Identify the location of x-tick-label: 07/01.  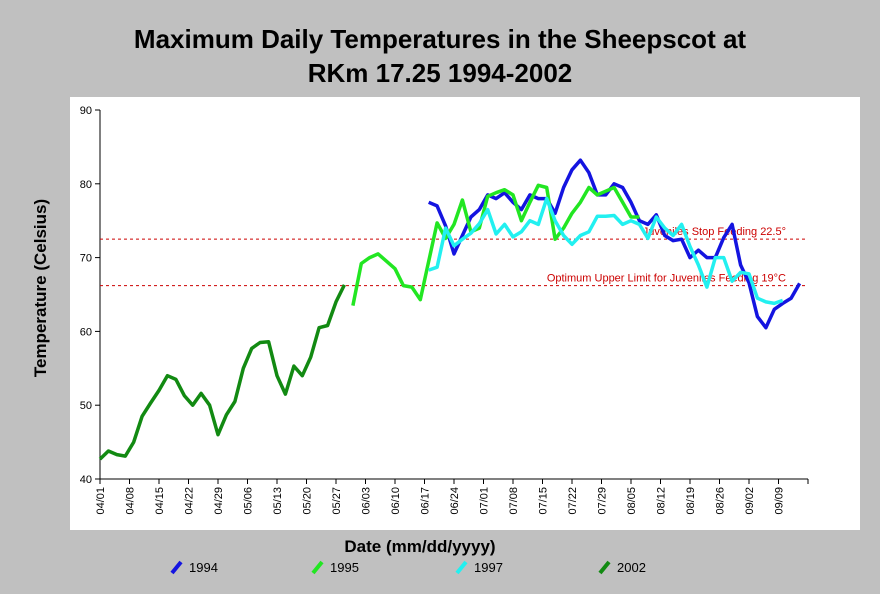
(485, 501).